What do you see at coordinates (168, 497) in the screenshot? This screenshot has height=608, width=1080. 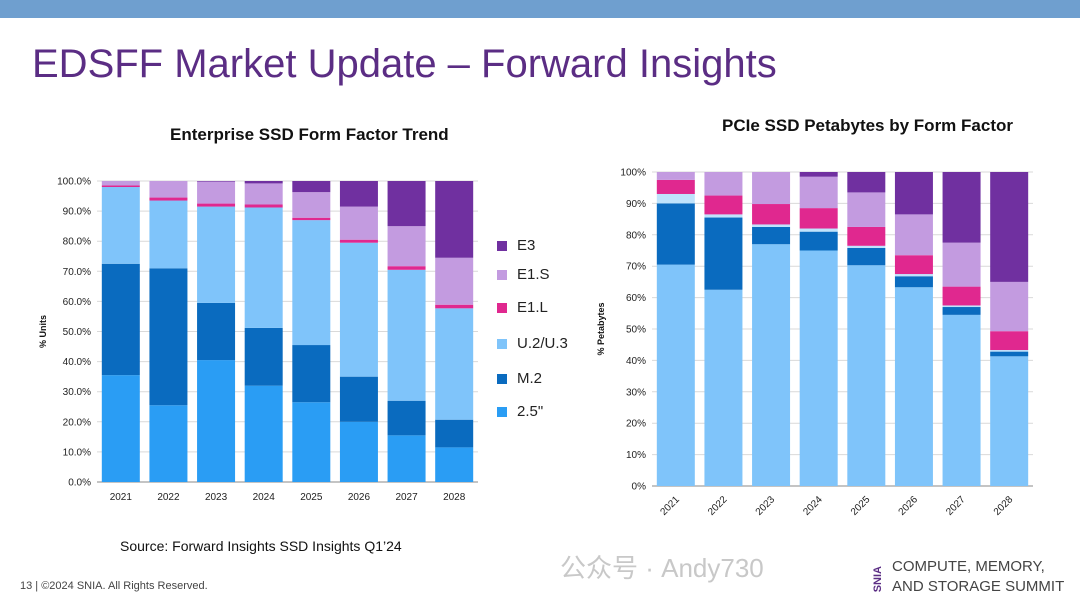 I see `x-tick-label: 2022` at bounding box center [168, 497].